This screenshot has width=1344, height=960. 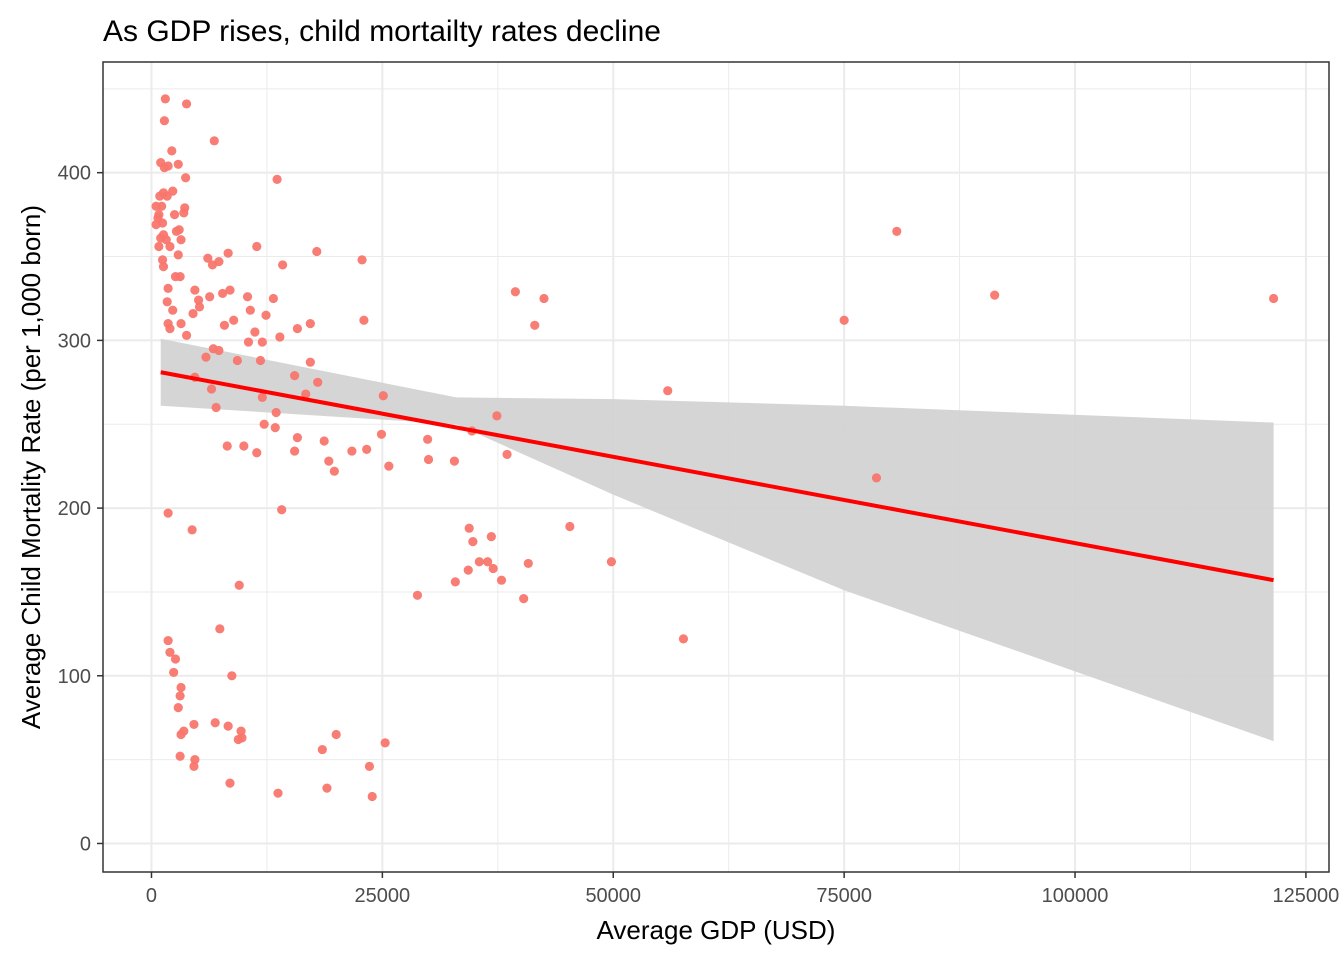 What do you see at coordinates (85, 844) in the screenshot?
I see `y-tick-label: 0` at bounding box center [85, 844].